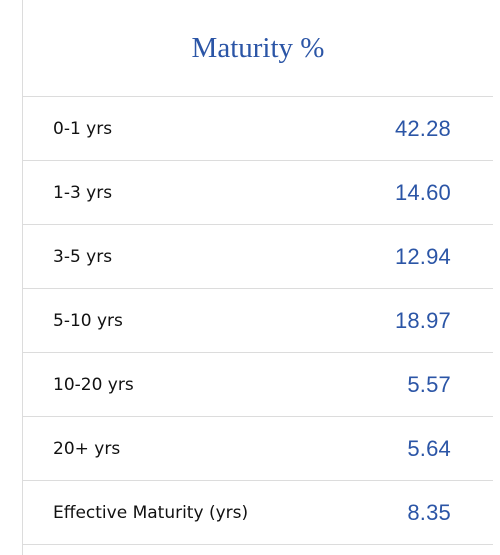 Image resolution: width=500 pixels, height=555 pixels. I want to click on row-label: 5-10 yrs, so click(88, 320).